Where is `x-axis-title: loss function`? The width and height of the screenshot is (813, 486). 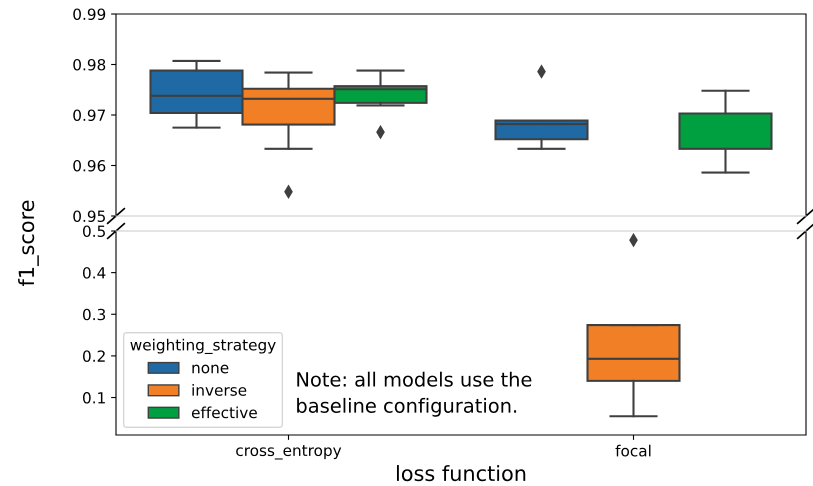 x-axis-title: loss function is located at coordinates (461, 473).